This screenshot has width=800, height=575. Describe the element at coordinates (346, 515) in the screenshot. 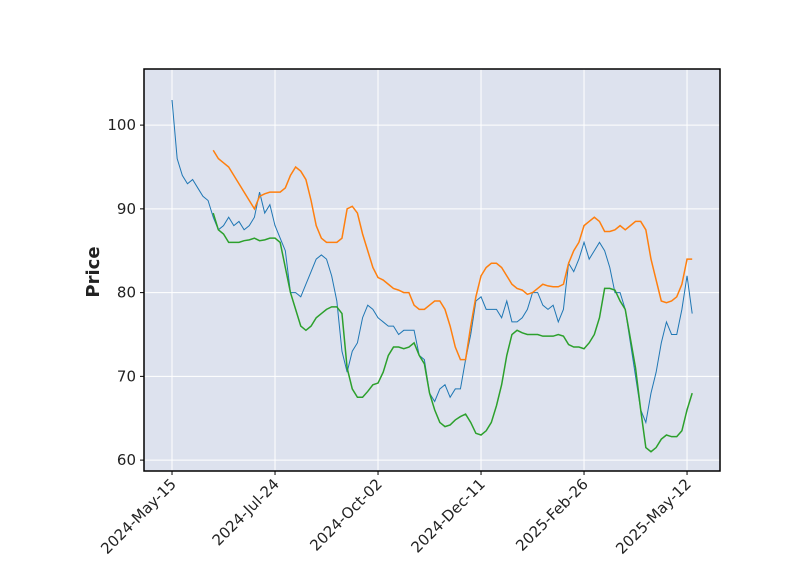

I see `x-tick-label: 2024-Oct-02` at that location.